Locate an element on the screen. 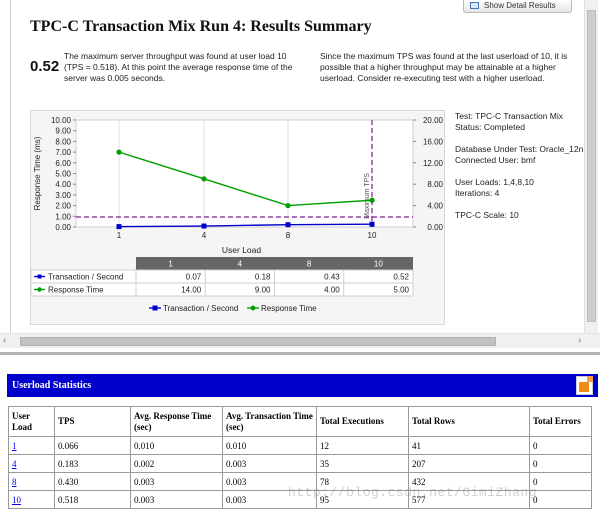 The height and width of the screenshot is (511, 600). column-header: Avg. Response Time (sec) is located at coordinates (176, 421).